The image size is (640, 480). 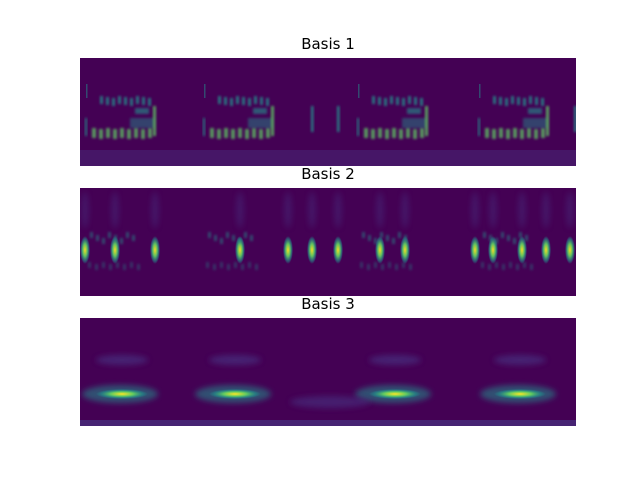 I want to click on upper-band, so click(x=520, y=360).